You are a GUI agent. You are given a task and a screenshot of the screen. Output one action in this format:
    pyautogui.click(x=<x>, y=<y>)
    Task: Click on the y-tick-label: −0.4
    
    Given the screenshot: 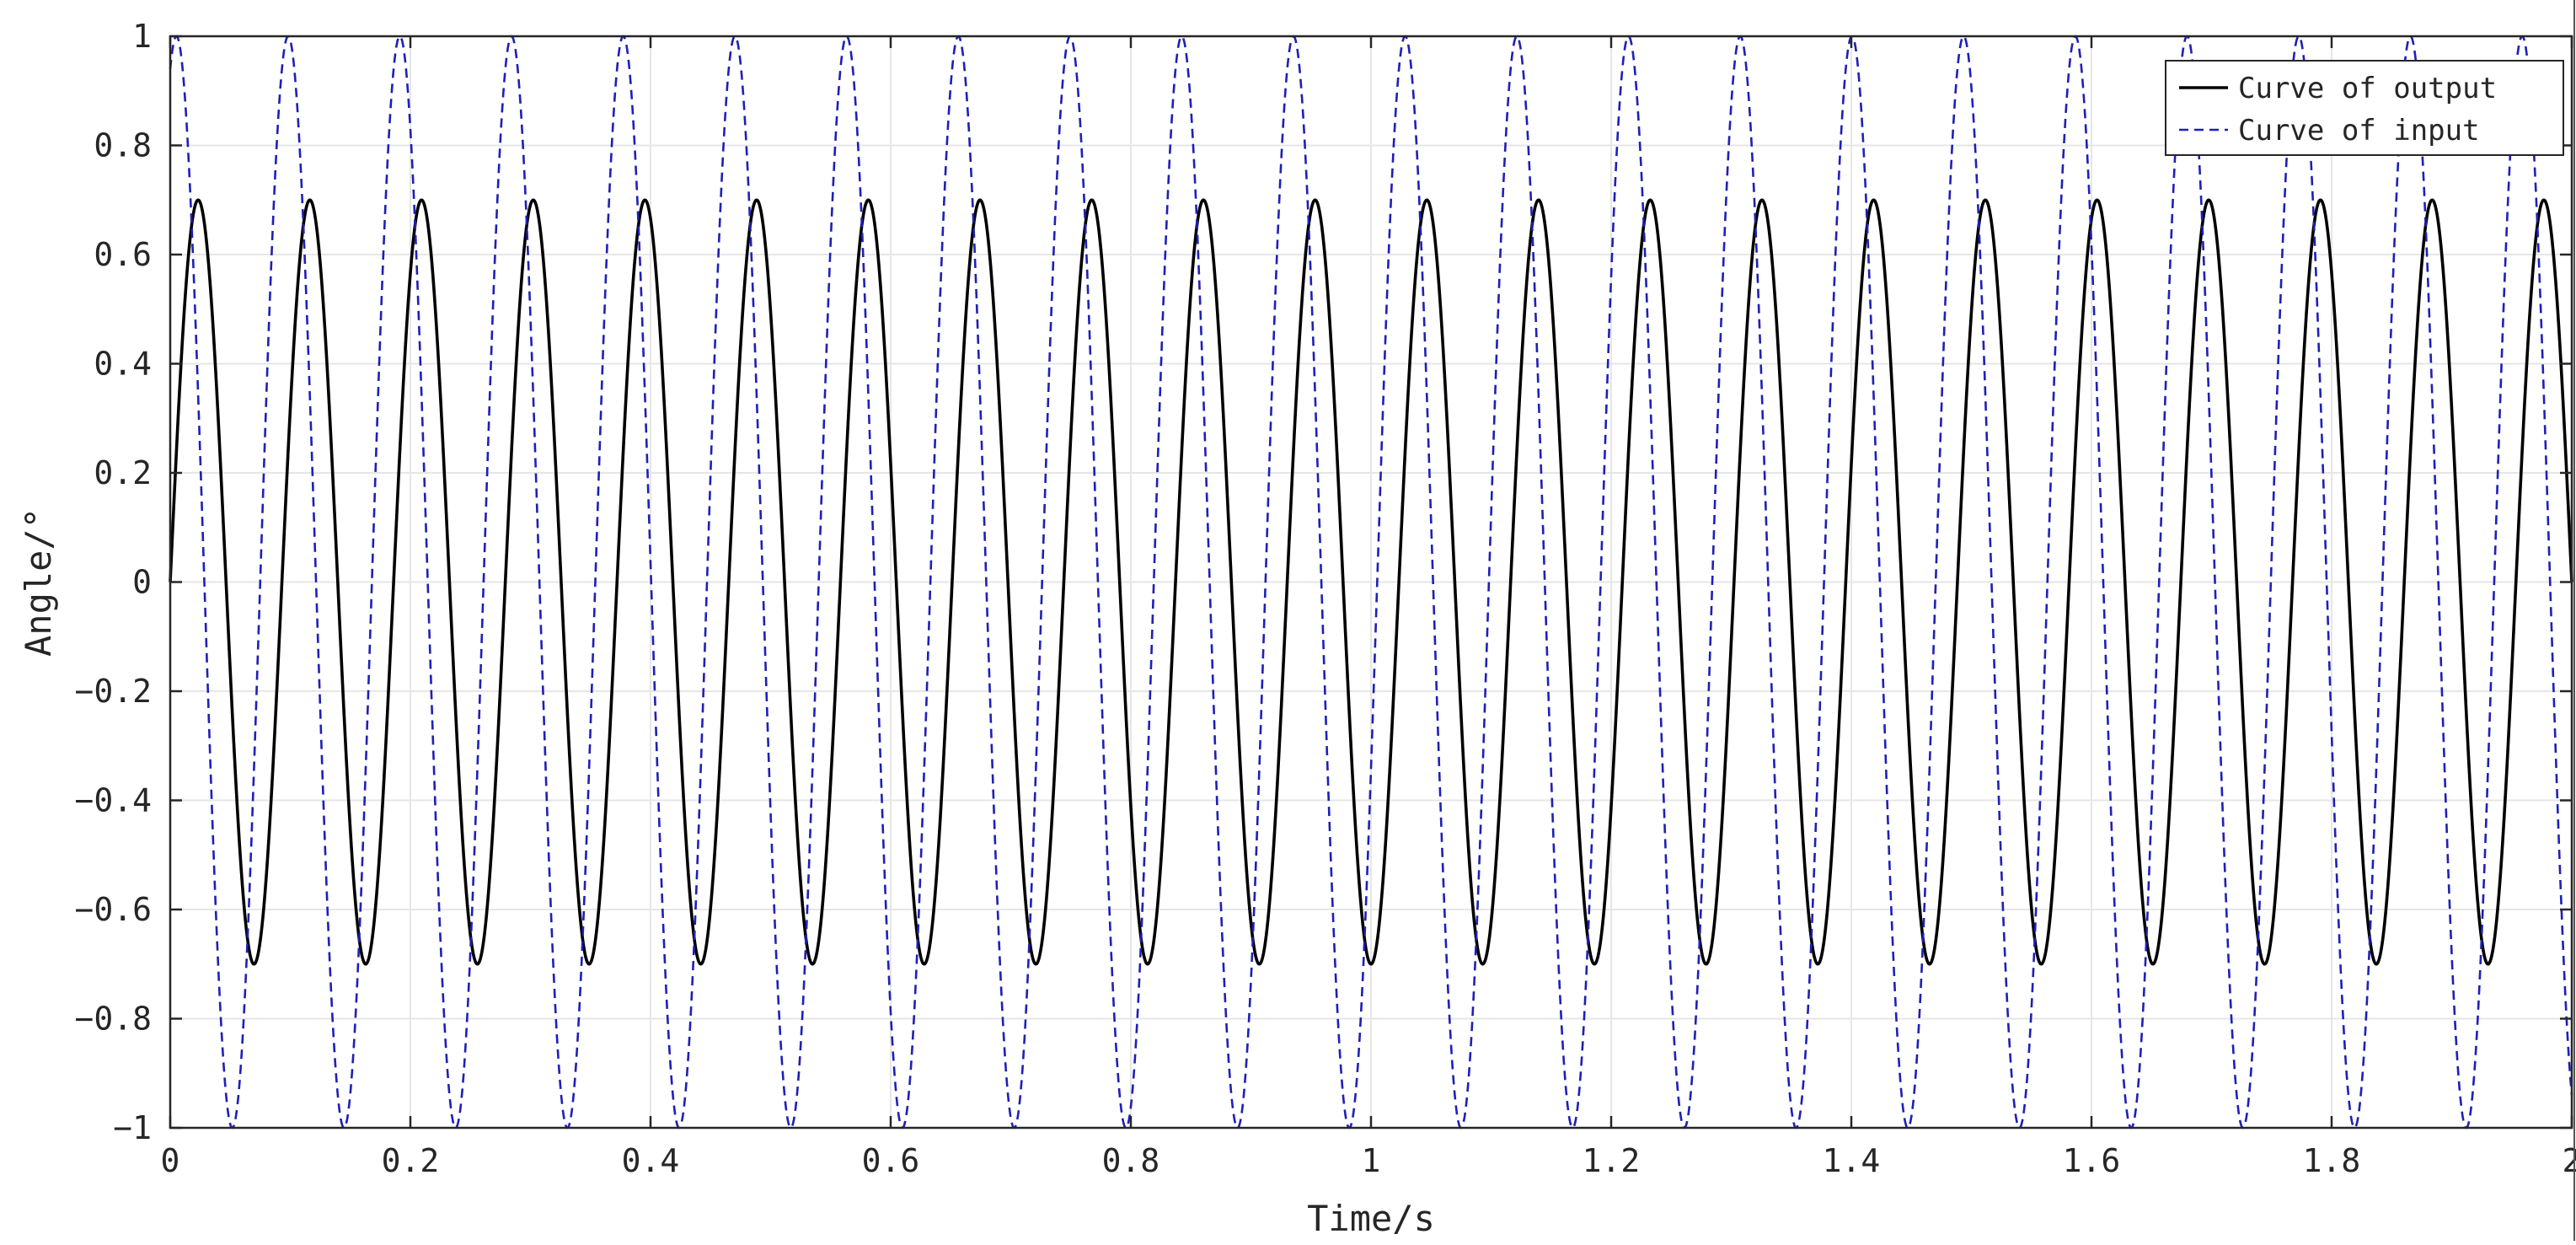 What is the action you would take?
    pyautogui.click(x=113, y=800)
    